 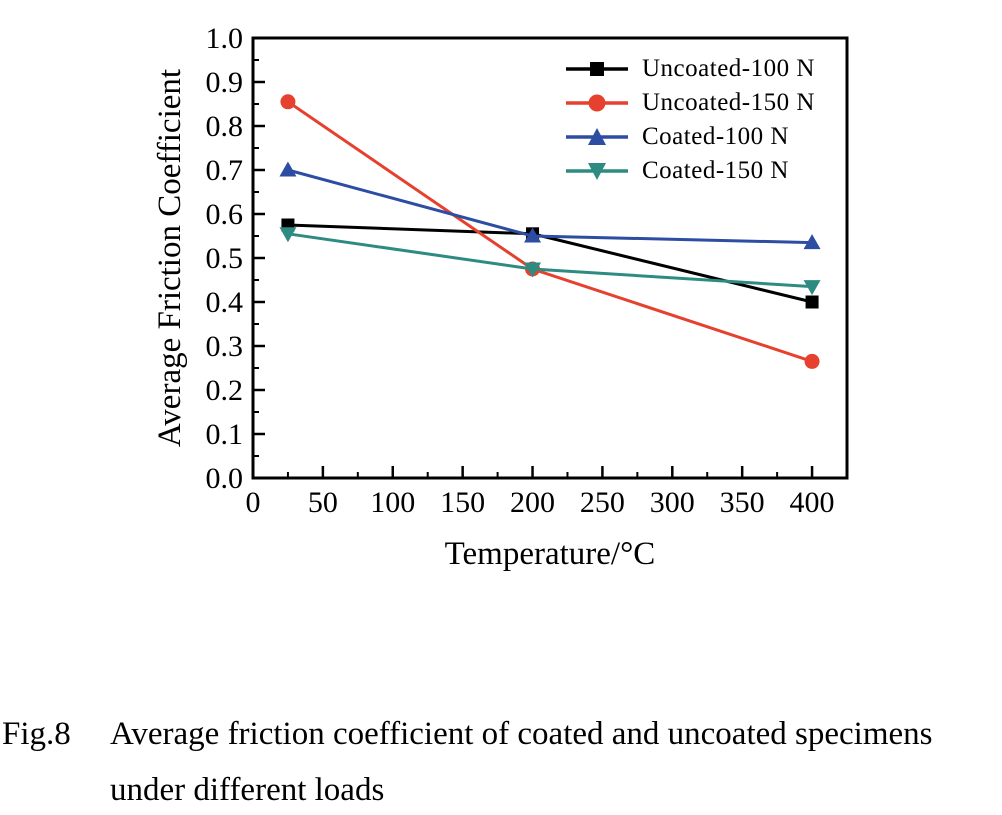 What do you see at coordinates (225, 126) in the screenshot?
I see `y-axis-tick-label: 0.8` at bounding box center [225, 126].